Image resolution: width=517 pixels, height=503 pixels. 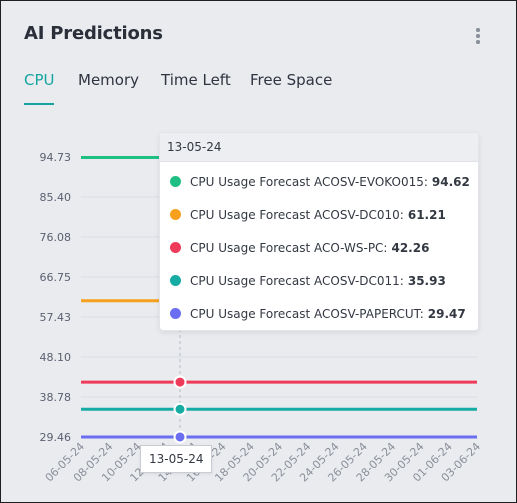 What do you see at coordinates (196, 80) in the screenshot?
I see `tab-time-left: Time Left` at bounding box center [196, 80].